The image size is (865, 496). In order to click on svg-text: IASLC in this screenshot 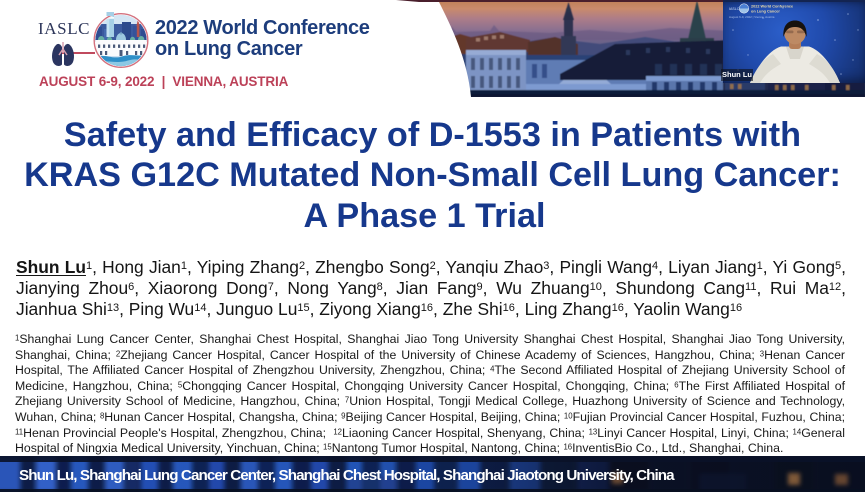, I will do `click(734, 9)`.